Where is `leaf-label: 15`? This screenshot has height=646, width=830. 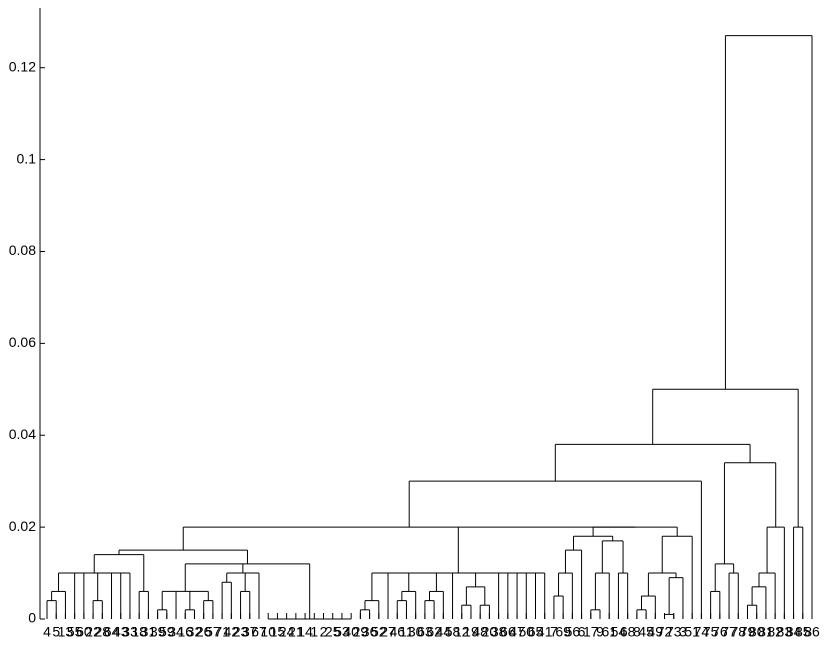
leaf-label: 15 is located at coordinates (278, 632).